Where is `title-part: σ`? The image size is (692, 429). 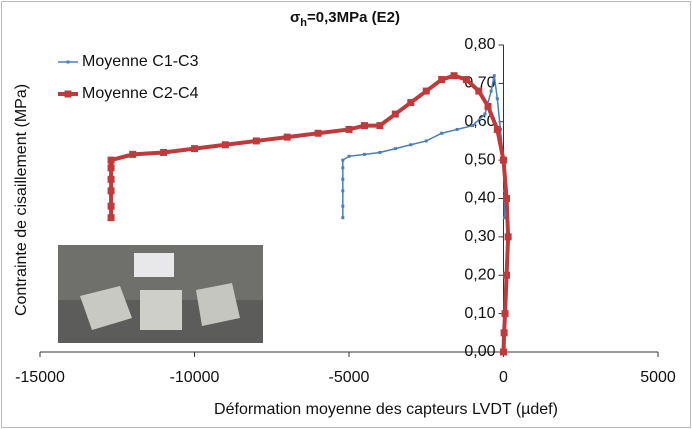
title-part: σ is located at coordinates (295, 17).